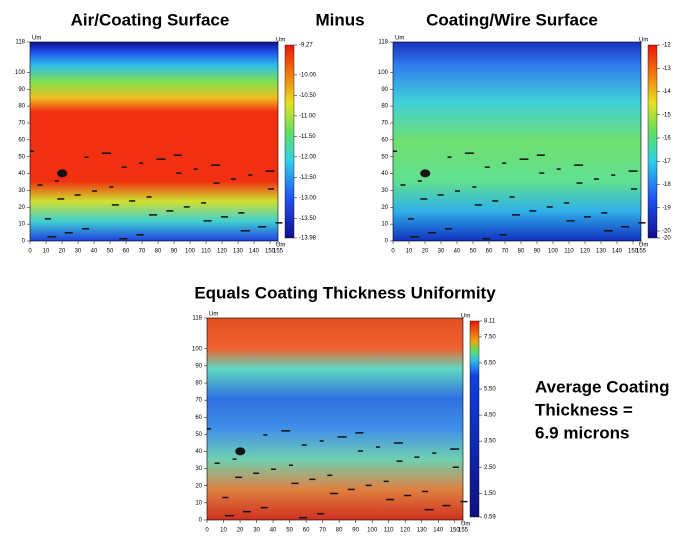  I want to click on x-tick-label: 60, so click(126, 252).